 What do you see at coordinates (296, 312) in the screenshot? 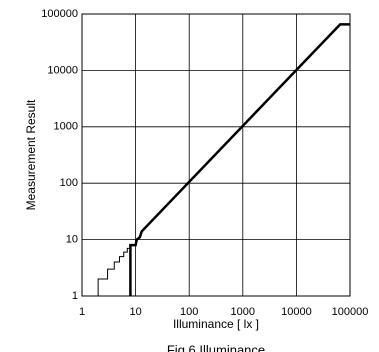
I see `x-tick-label: 10000` at bounding box center [296, 312].